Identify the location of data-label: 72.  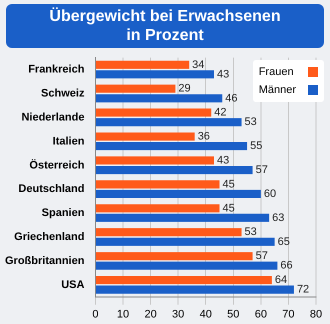
(303, 290).